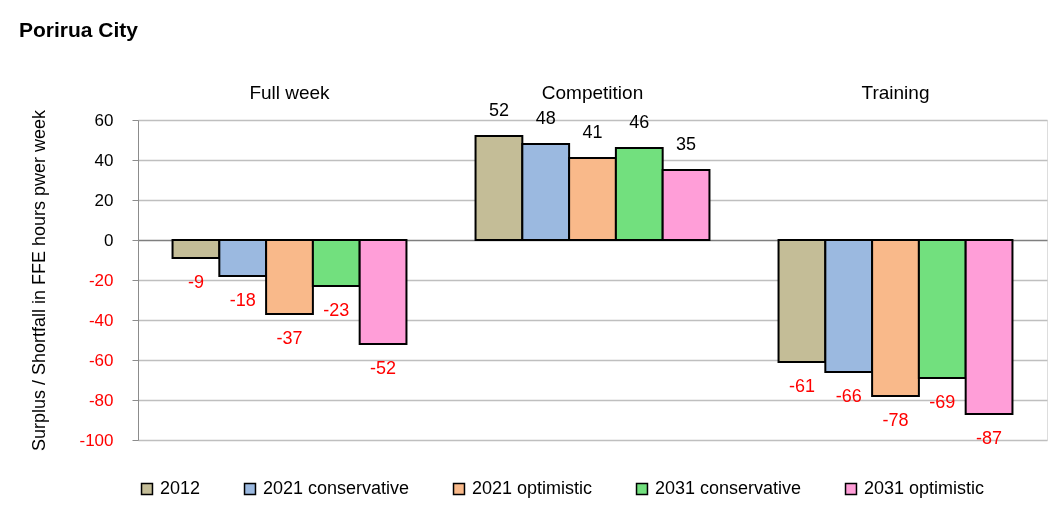  Describe the element at coordinates (104, 200) in the screenshot. I see `y-tick-label: 20` at that location.